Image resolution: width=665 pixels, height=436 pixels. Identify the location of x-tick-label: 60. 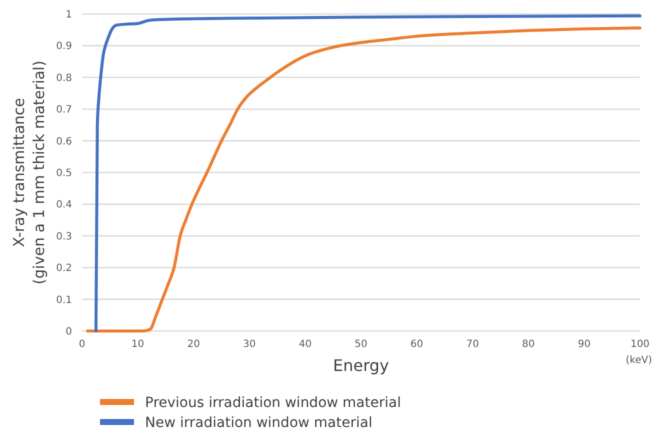
(417, 344).